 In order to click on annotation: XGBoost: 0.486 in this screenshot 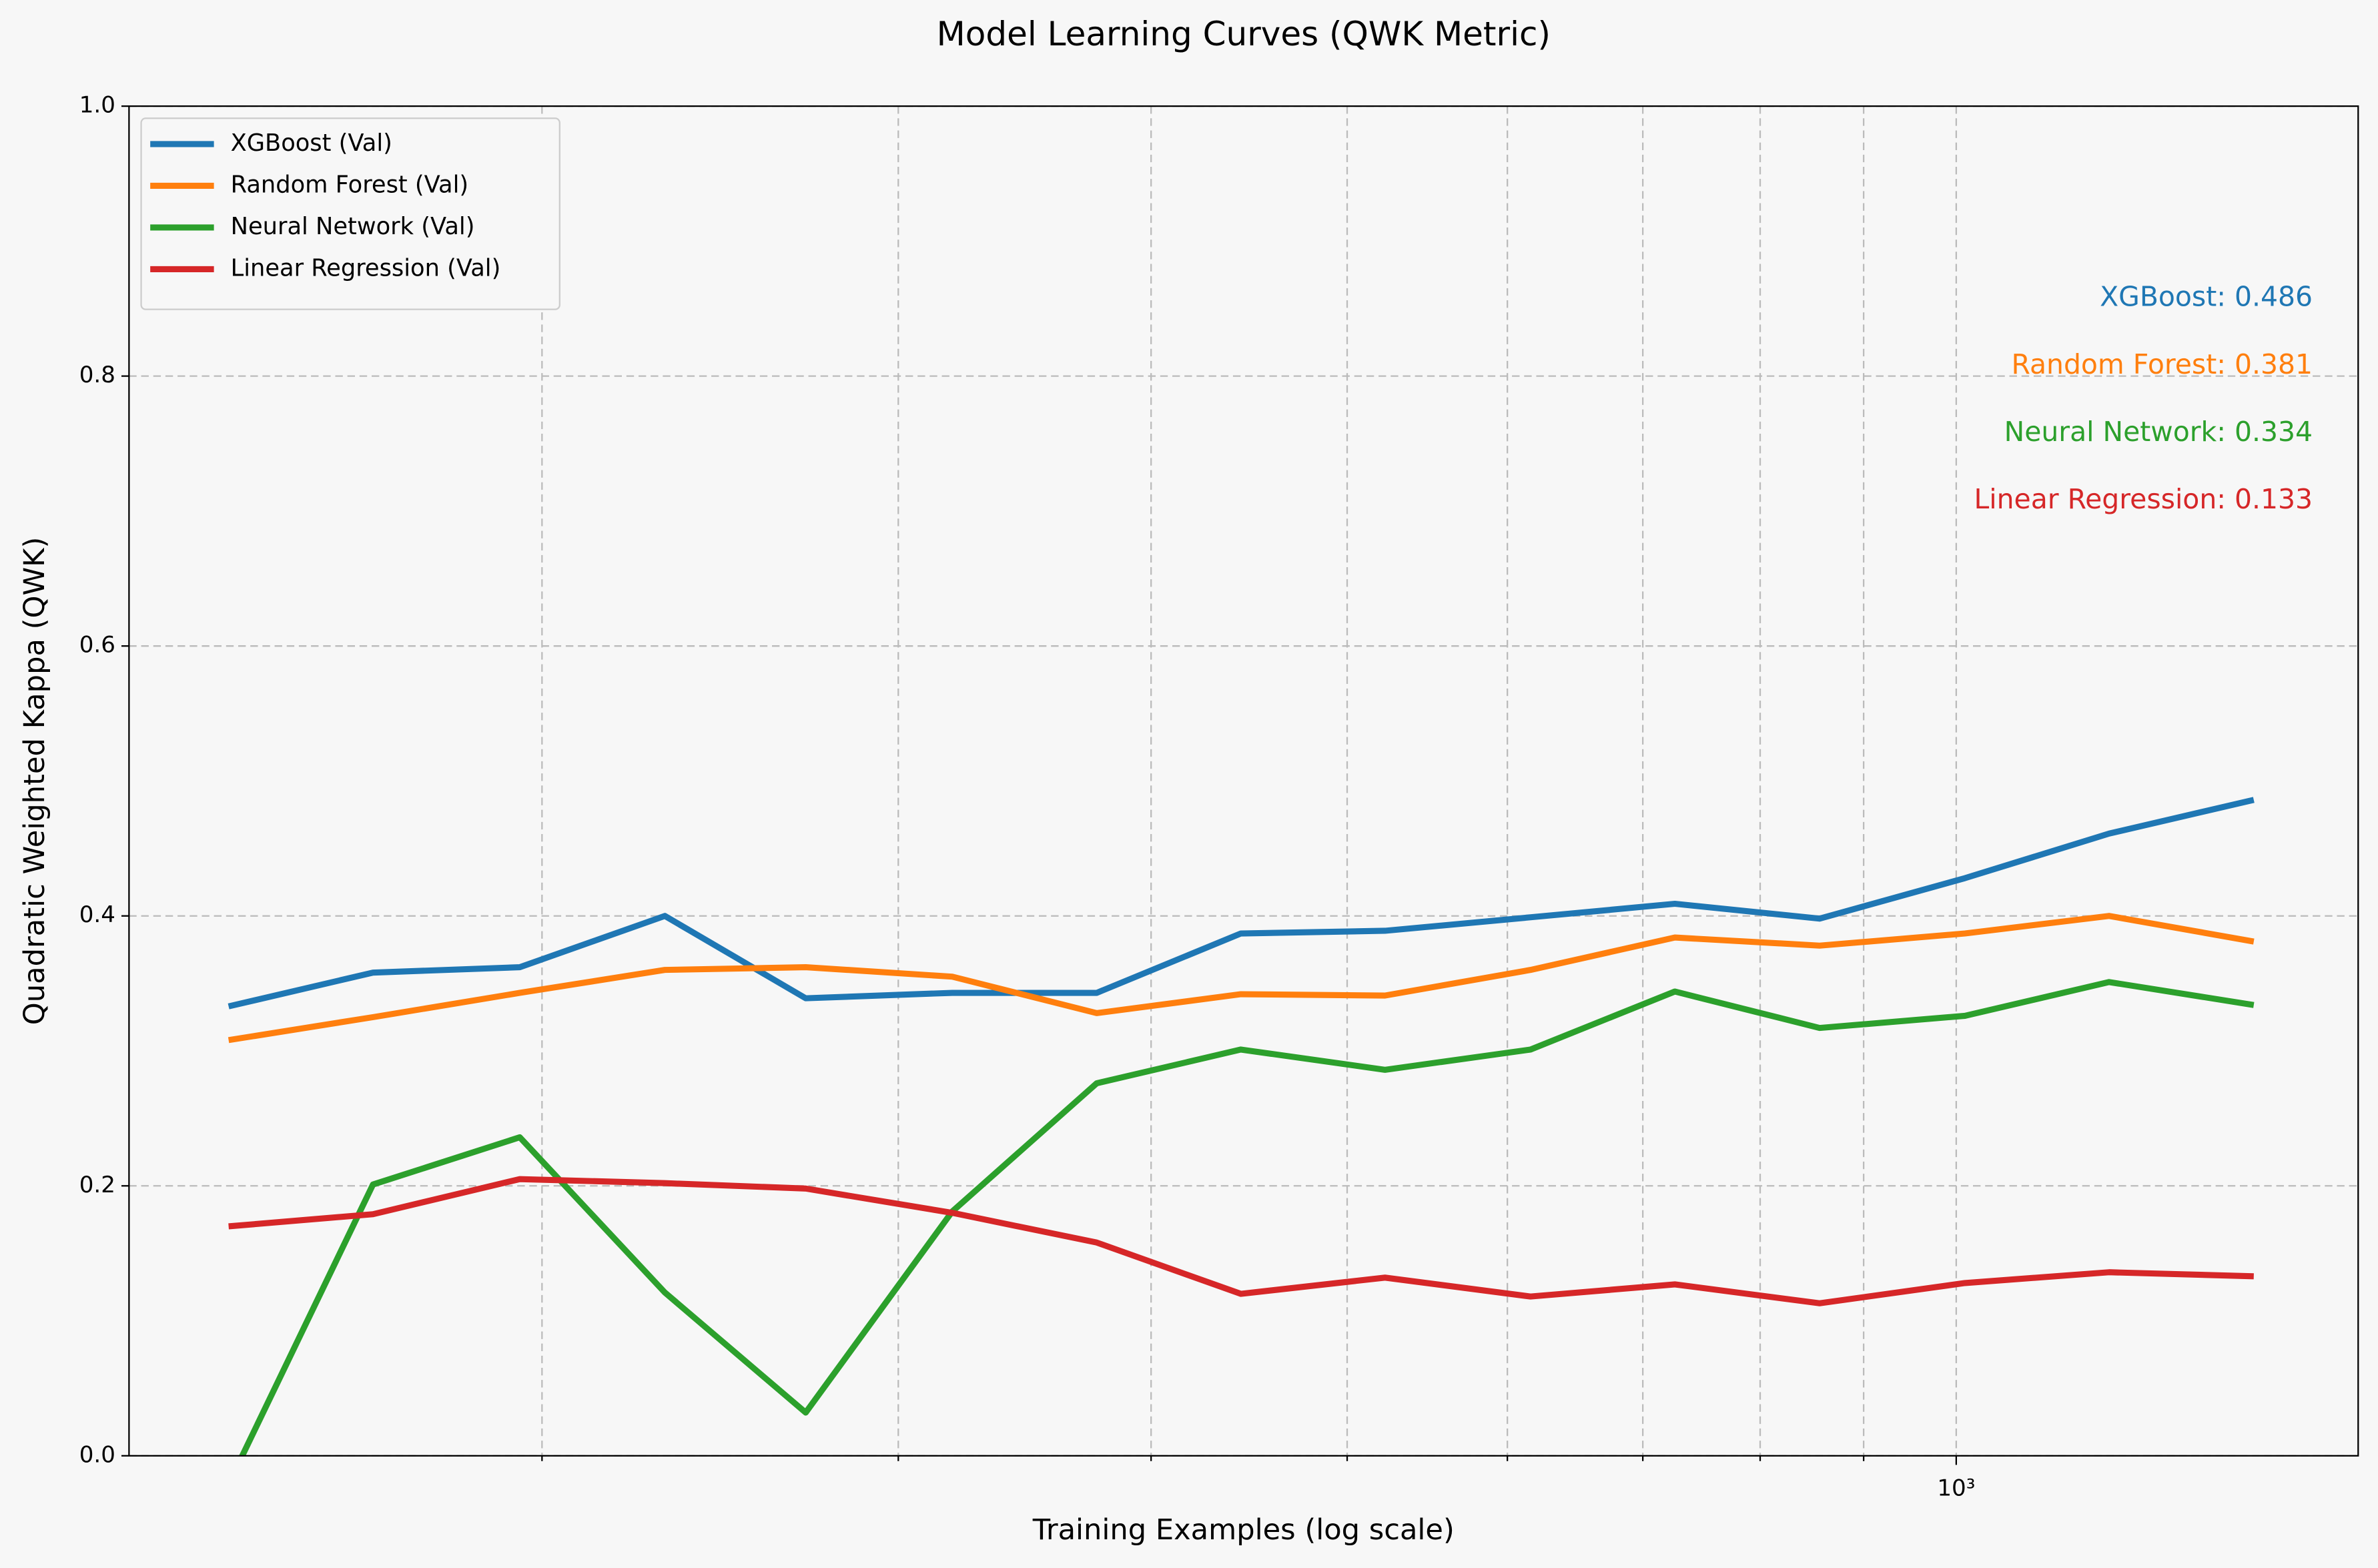, I will do `click(2206, 297)`.